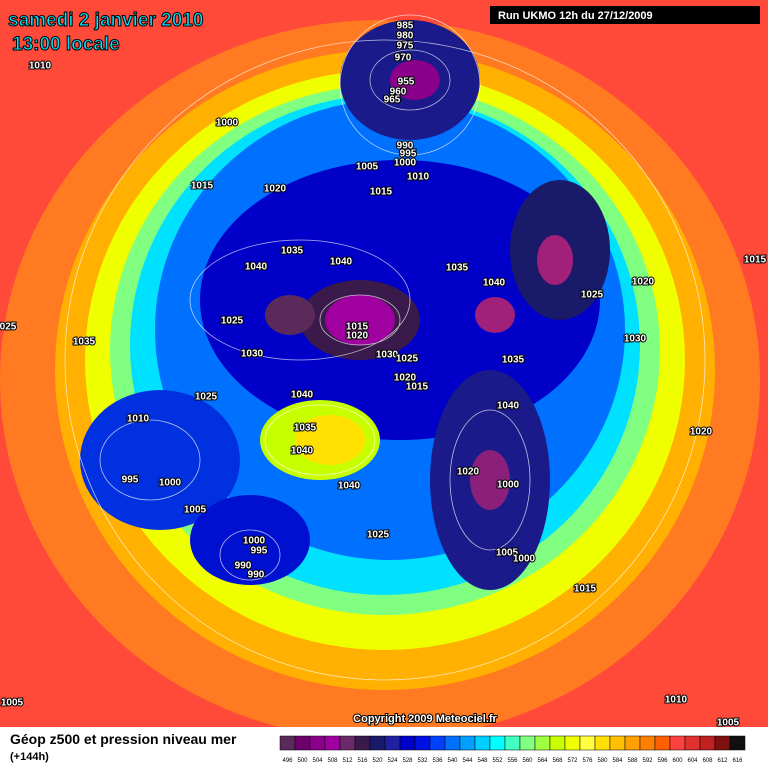 The width and height of the screenshot is (768, 768). I want to click on color-tick: 552, so click(497, 761).